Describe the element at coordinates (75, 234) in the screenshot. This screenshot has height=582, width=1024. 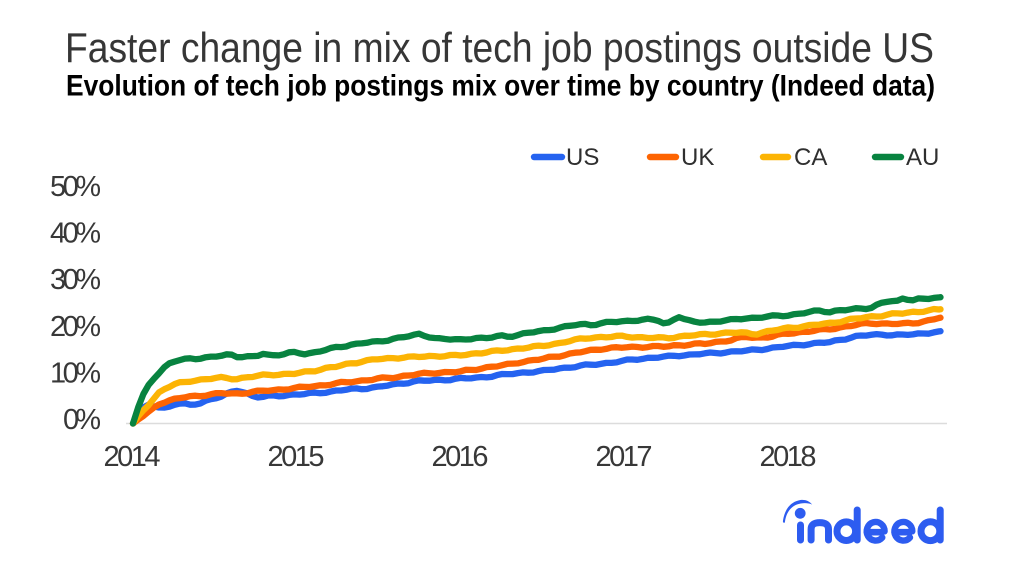
I see `svg-text: 40%` at that location.